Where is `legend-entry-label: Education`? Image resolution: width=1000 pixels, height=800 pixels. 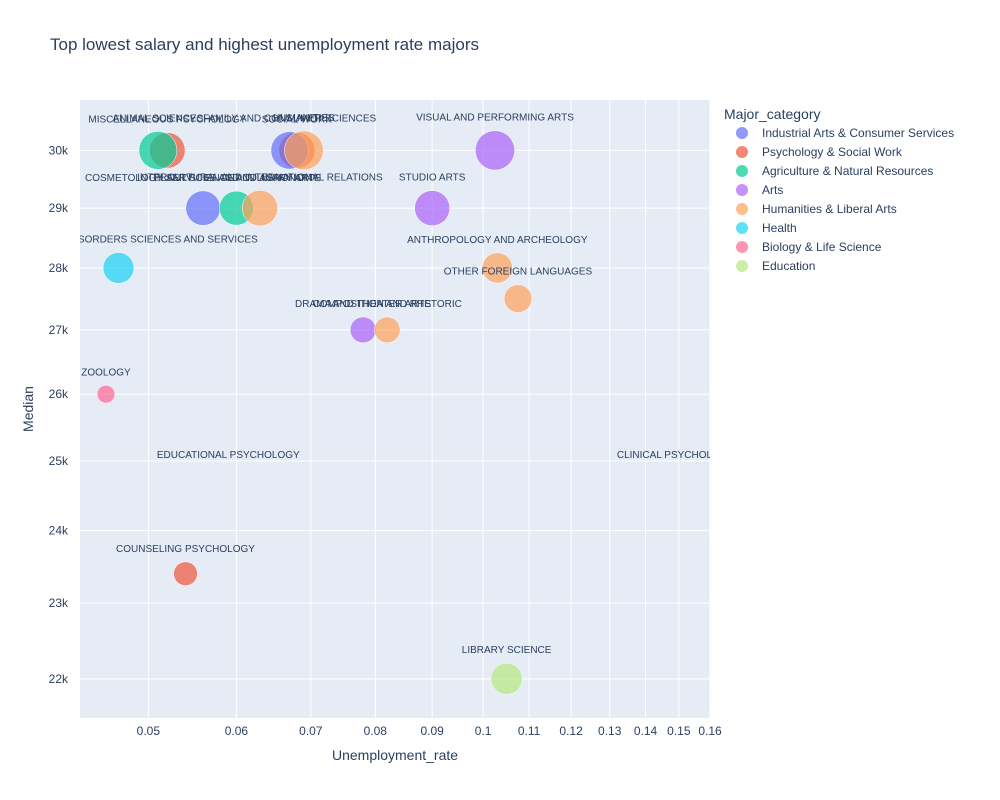 legend-entry-label: Education is located at coordinates (788, 266).